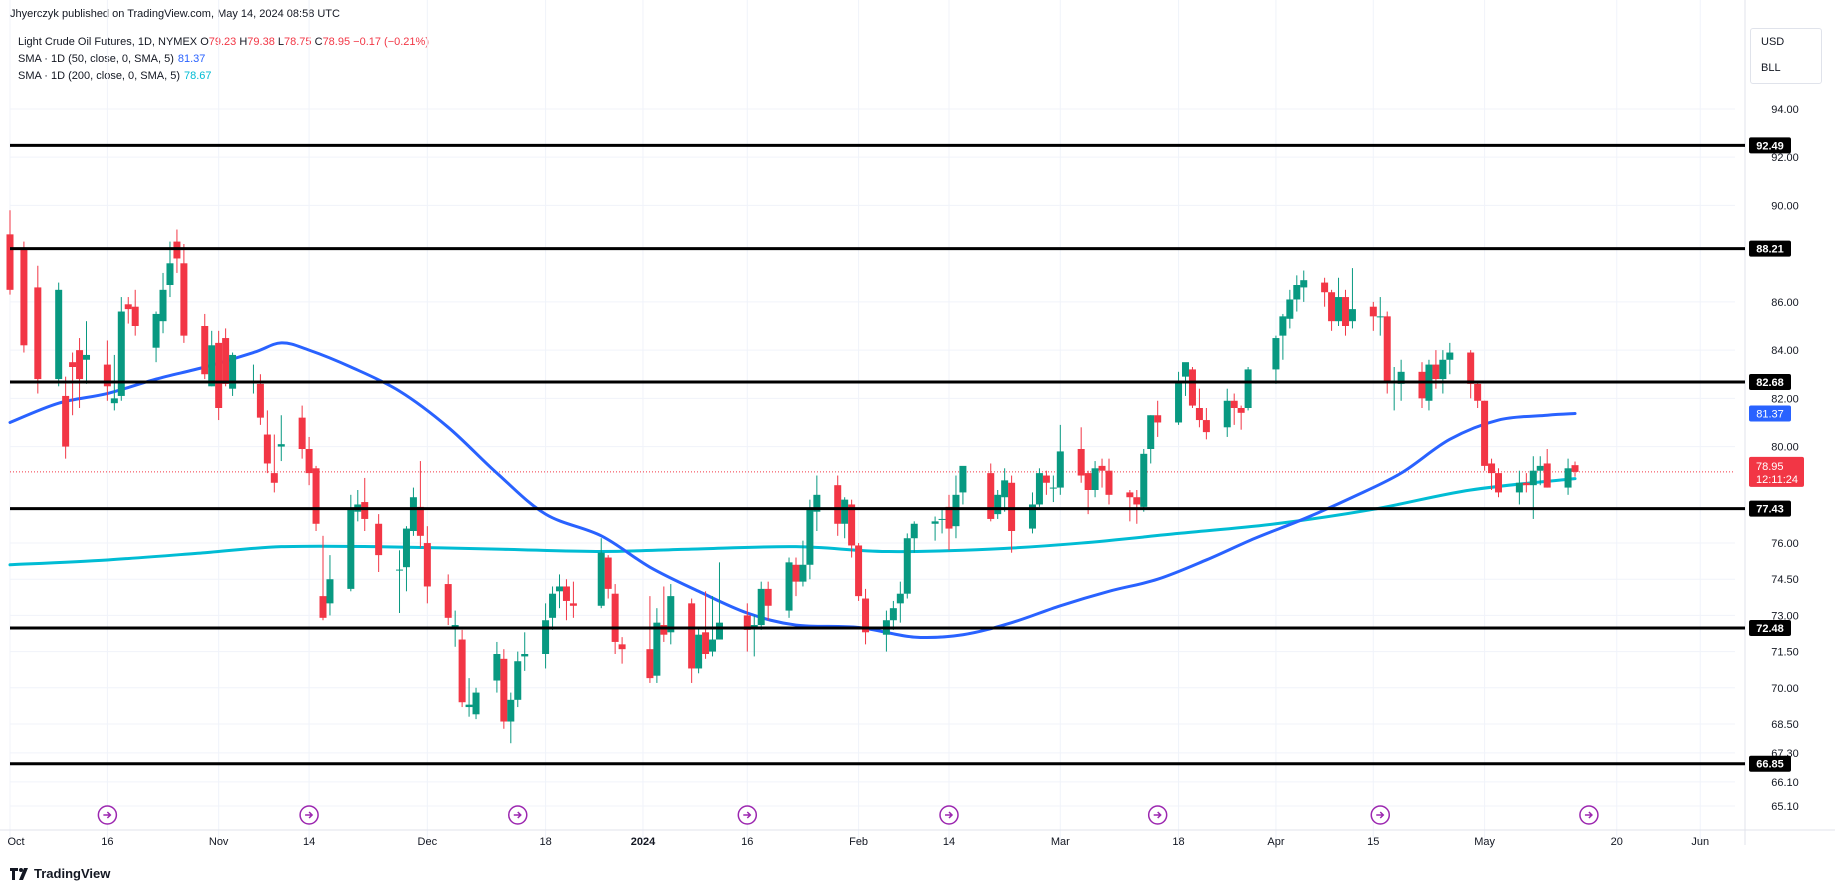 The height and width of the screenshot is (891, 1835). Describe the element at coordinates (60, 873) in the screenshot. I see `footer-branding: TradingView` at that location.